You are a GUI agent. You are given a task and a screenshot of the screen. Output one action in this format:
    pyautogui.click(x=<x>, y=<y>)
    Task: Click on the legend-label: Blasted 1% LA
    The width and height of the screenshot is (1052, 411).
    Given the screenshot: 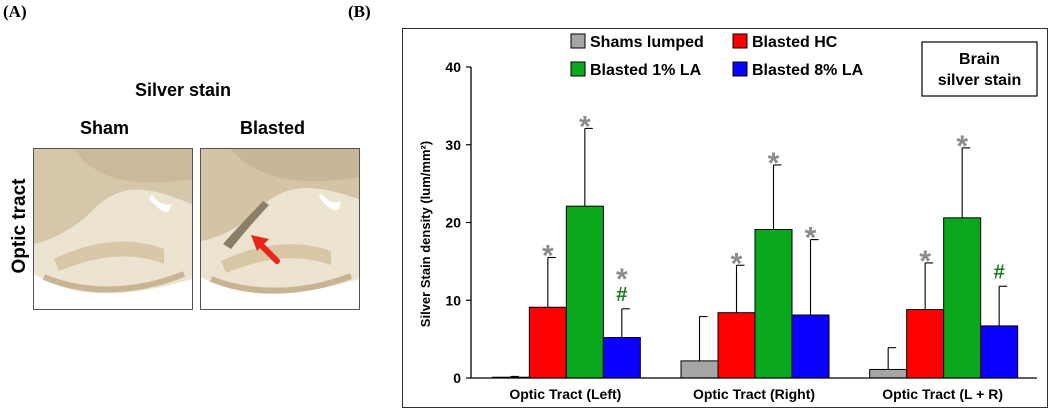 What is the action you would take?
    pyautogui.click(x=646, y=70)
    